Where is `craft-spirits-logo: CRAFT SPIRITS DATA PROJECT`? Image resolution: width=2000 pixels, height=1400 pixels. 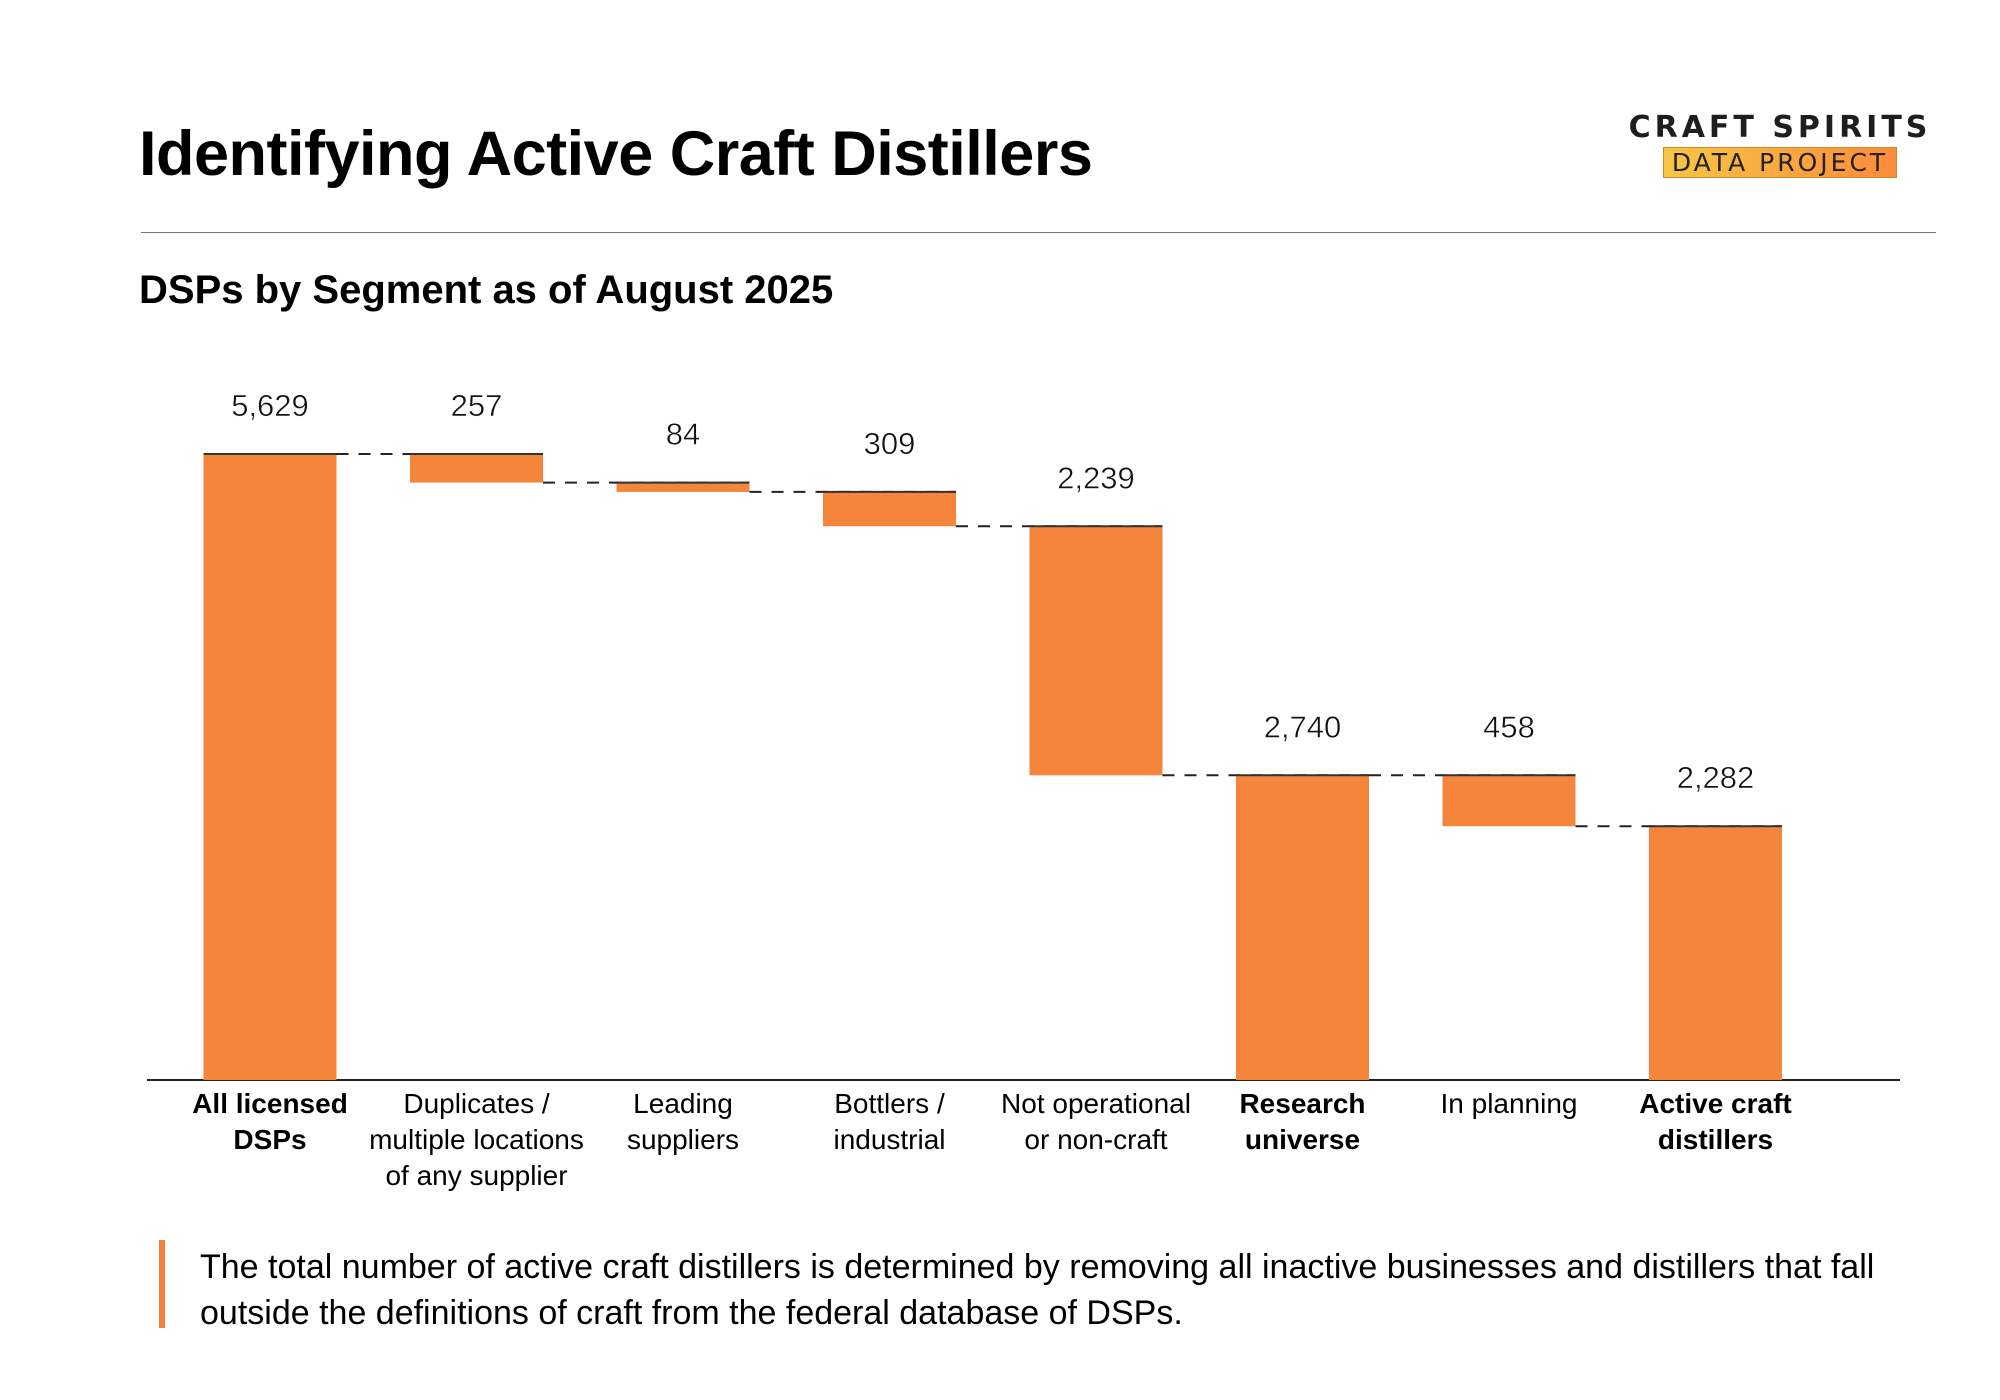 craft-spirits-logo: CRAFT SPIRITS DATA PROJECT is located at coordinates (1780, 144).